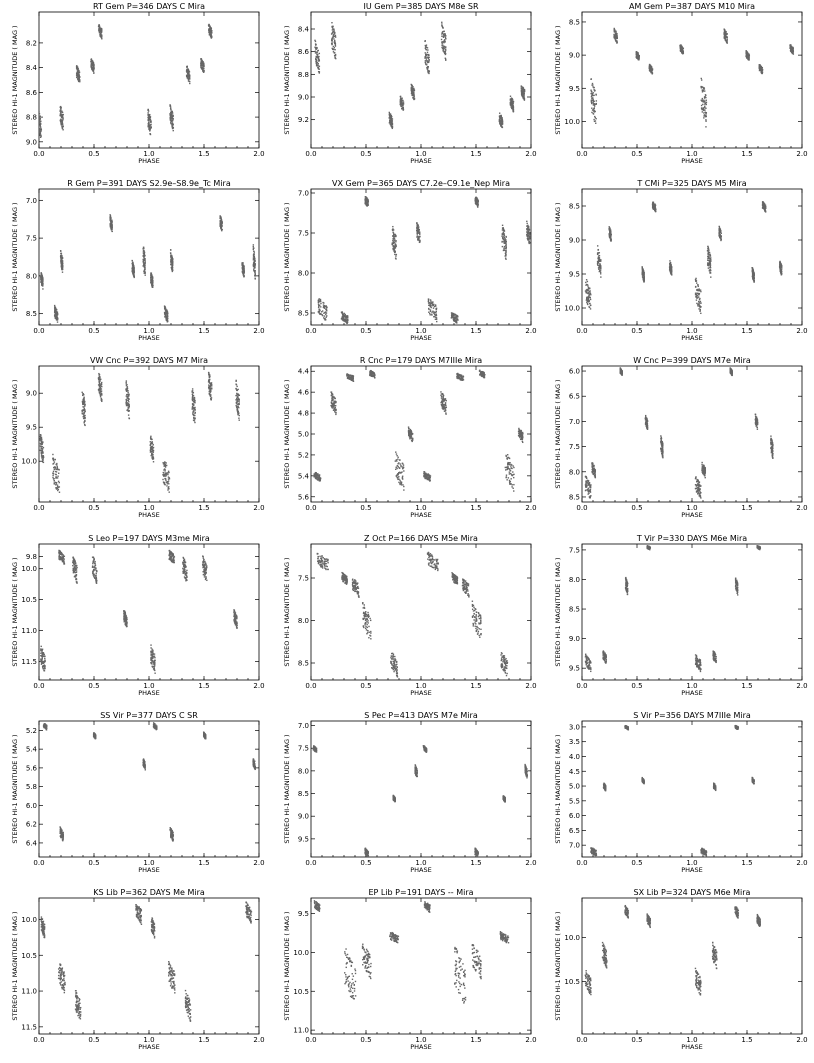 The image size is (814, 1063). Describe the element at coordinates (203, 331) in the screenshot. I see `x-tick-label: 1.5` at that location.